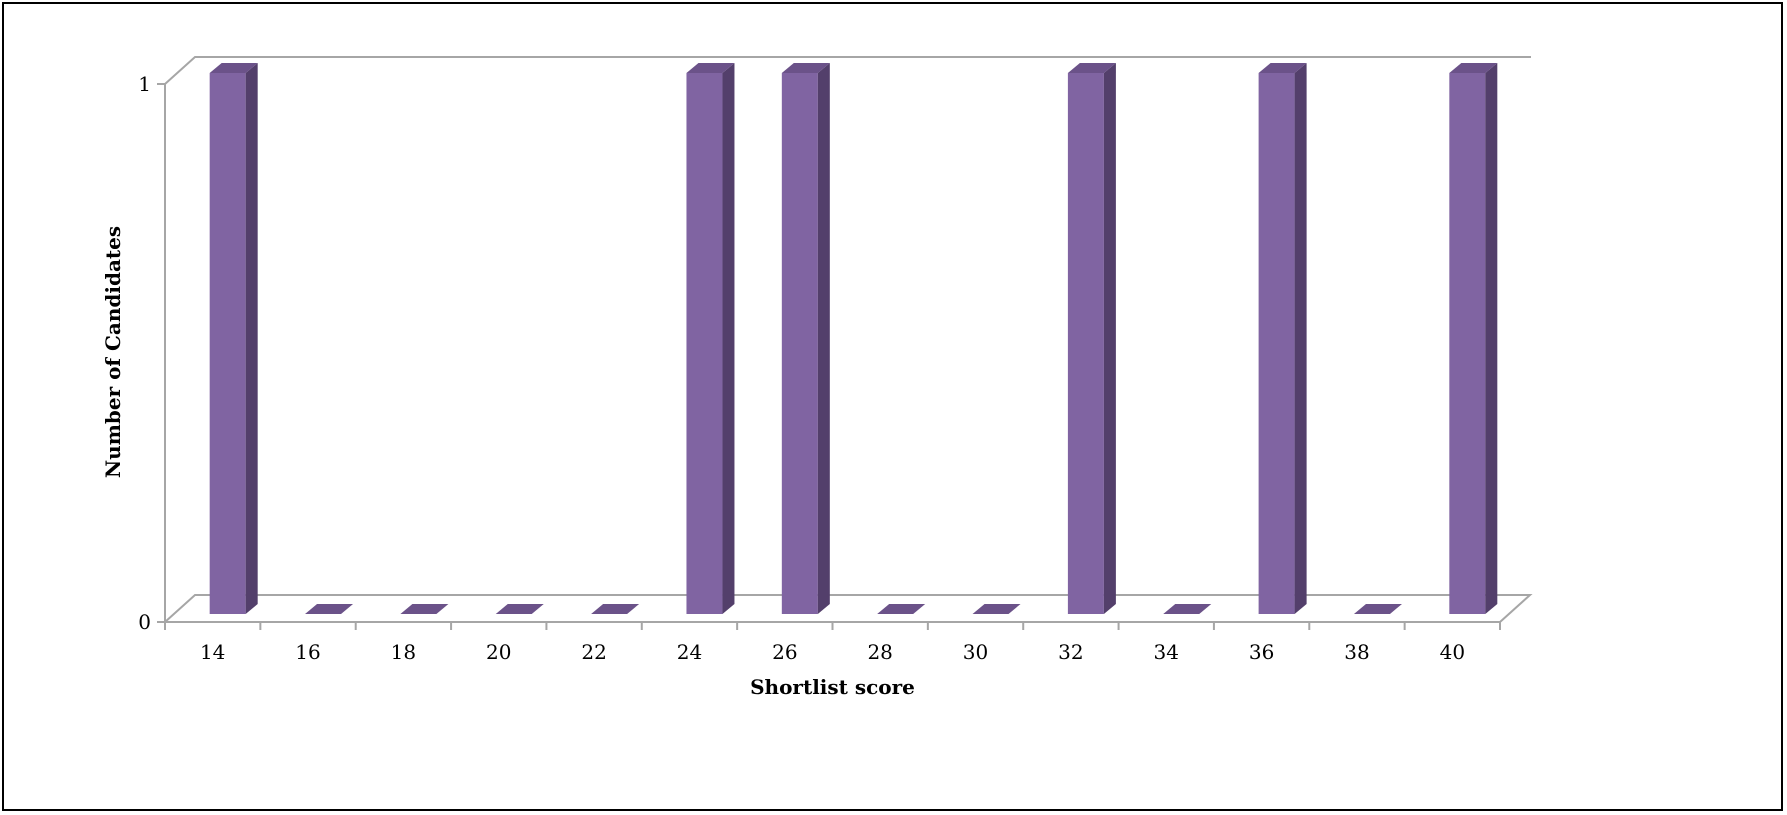 The height and width of the screenshot is (815, 1787). I want to click on x-tick-label: 40, so click(1452, 652).